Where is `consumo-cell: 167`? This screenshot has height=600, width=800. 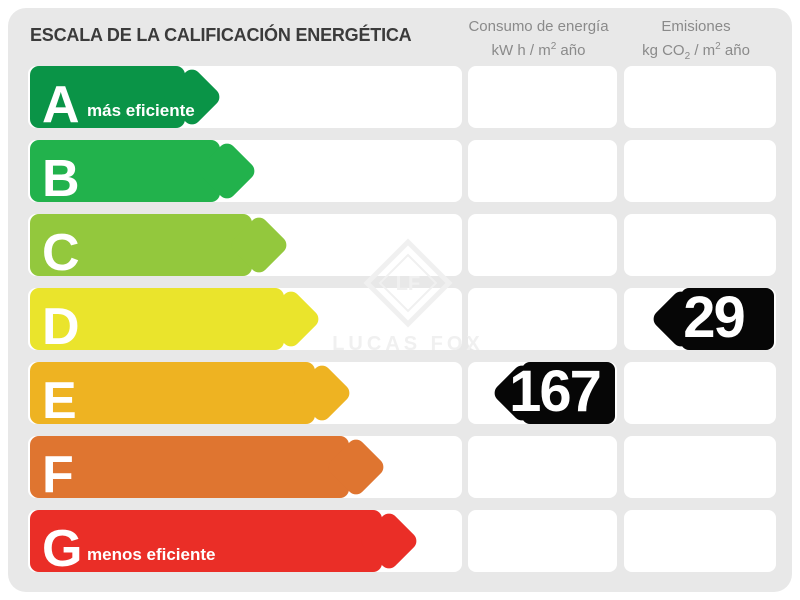 consumo-cell: 167 is located at coordinates (542, 393).